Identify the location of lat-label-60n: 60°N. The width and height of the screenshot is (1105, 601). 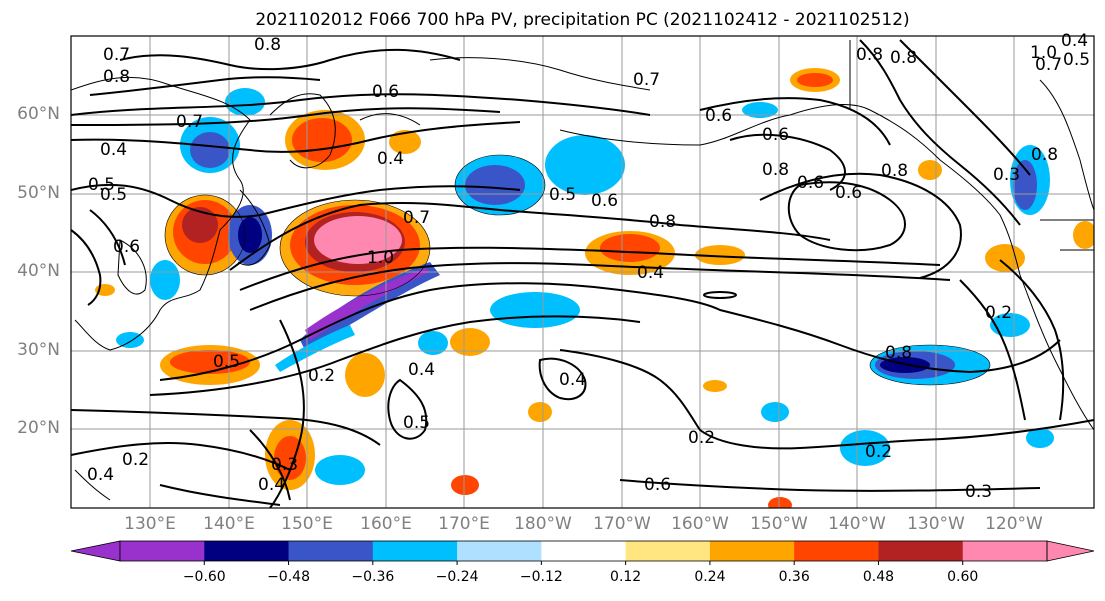
(38, 114).